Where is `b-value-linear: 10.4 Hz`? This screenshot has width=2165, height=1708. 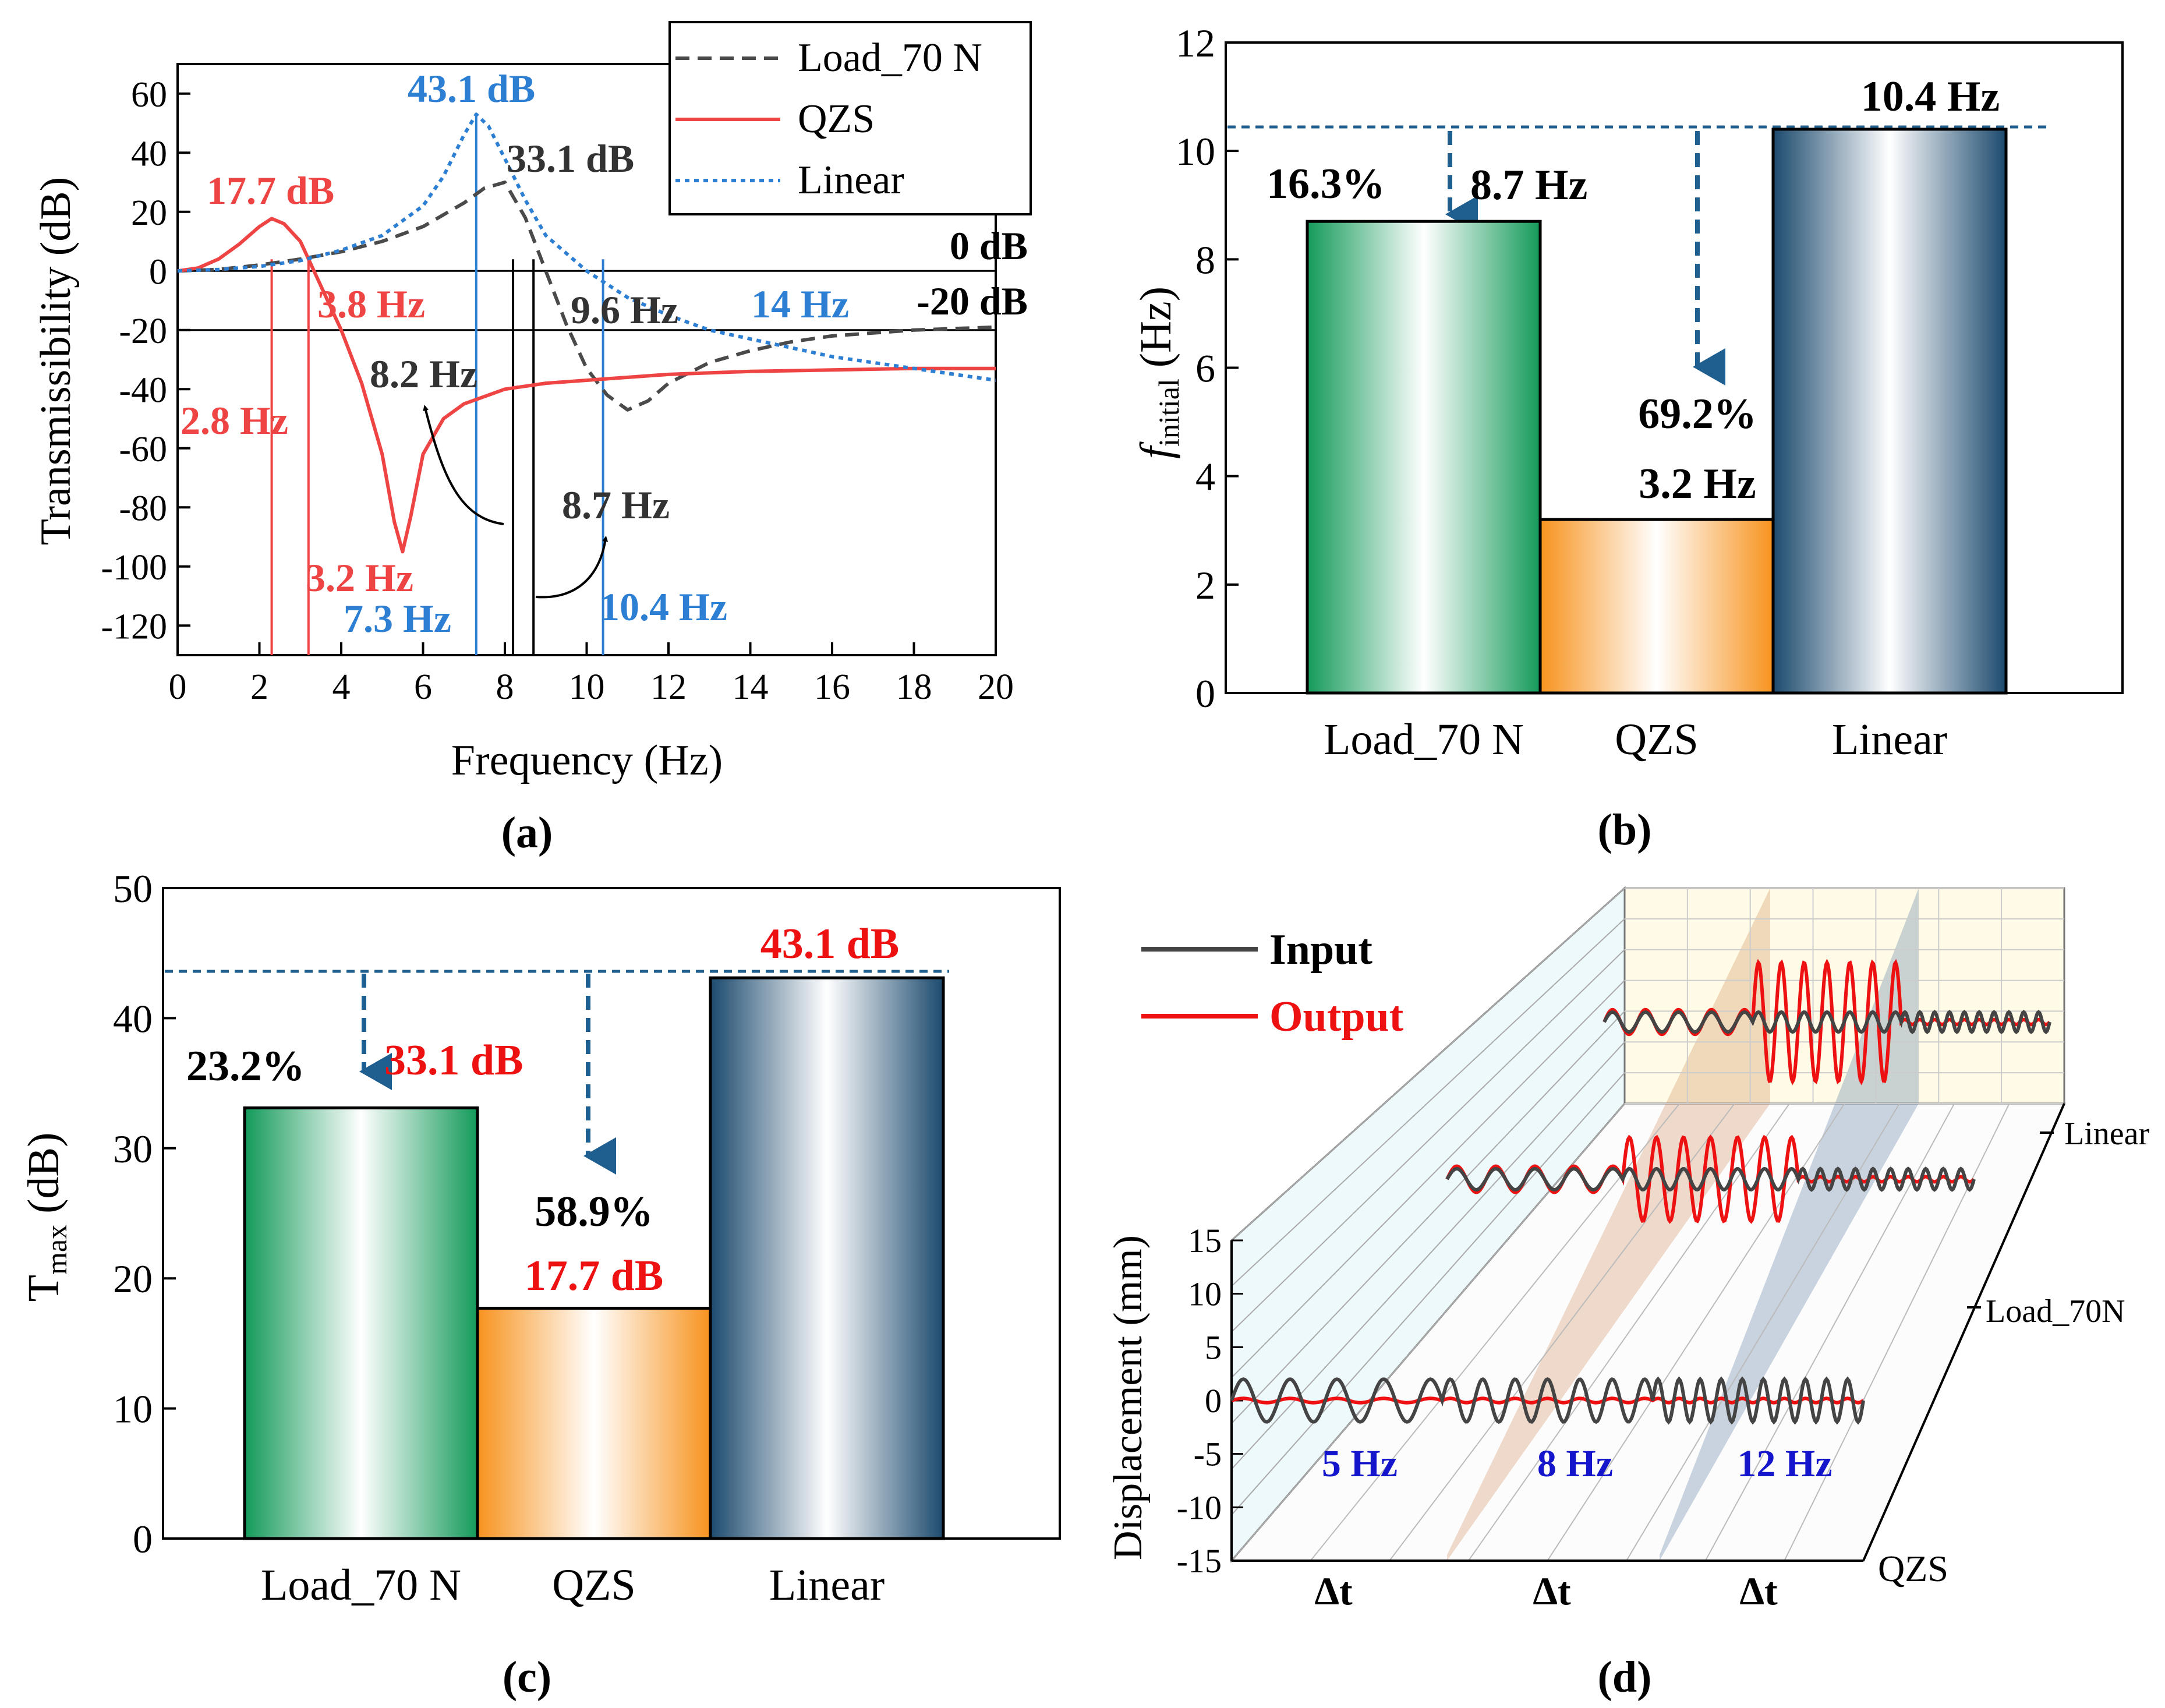
b-value-linear: 10.4 Hz is located at coordinates (1930, 97).